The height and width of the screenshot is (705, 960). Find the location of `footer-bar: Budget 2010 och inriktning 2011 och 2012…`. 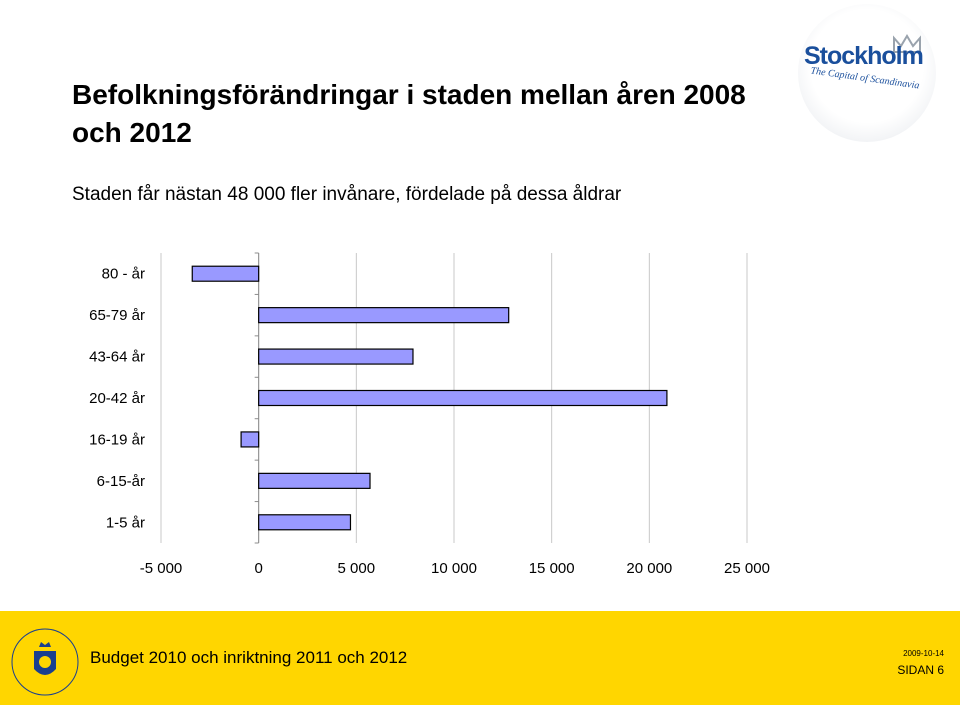

footer-bar: Budget 2010 och inriktning 2011 och 2012… is located at coordinates (480, 658).